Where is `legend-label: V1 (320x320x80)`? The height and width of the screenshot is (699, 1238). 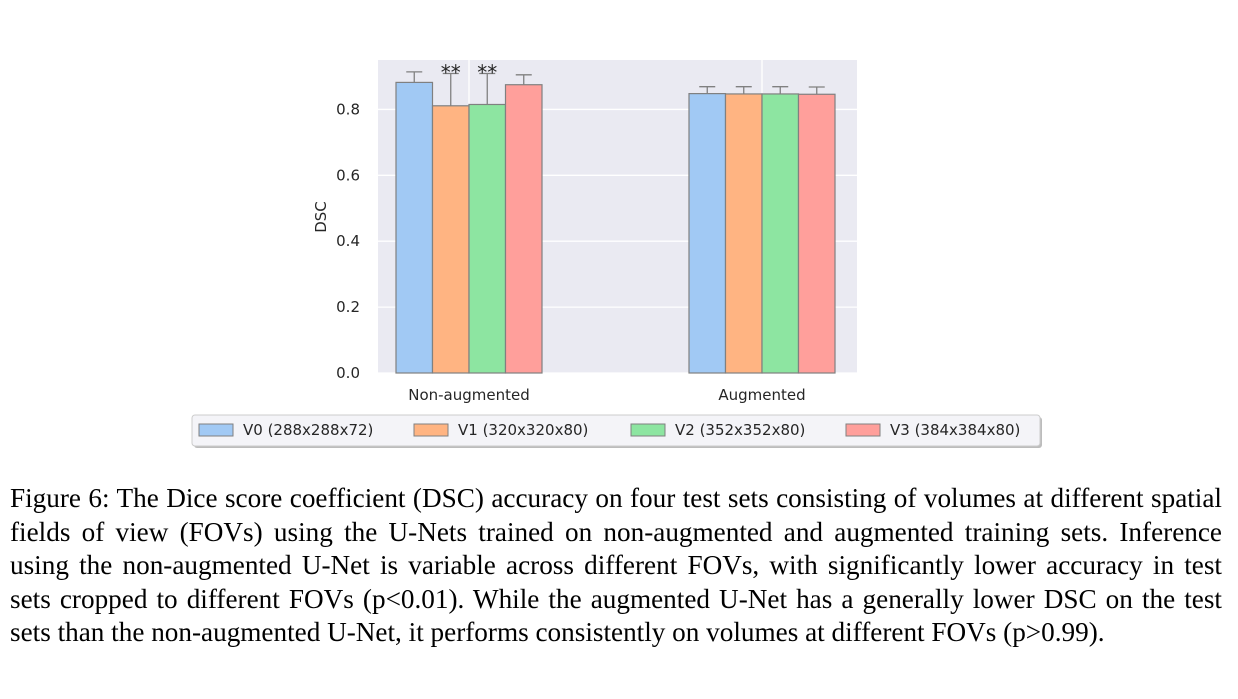
legend-label: V1 (320x320x80) is located at coordinates (523, 430).